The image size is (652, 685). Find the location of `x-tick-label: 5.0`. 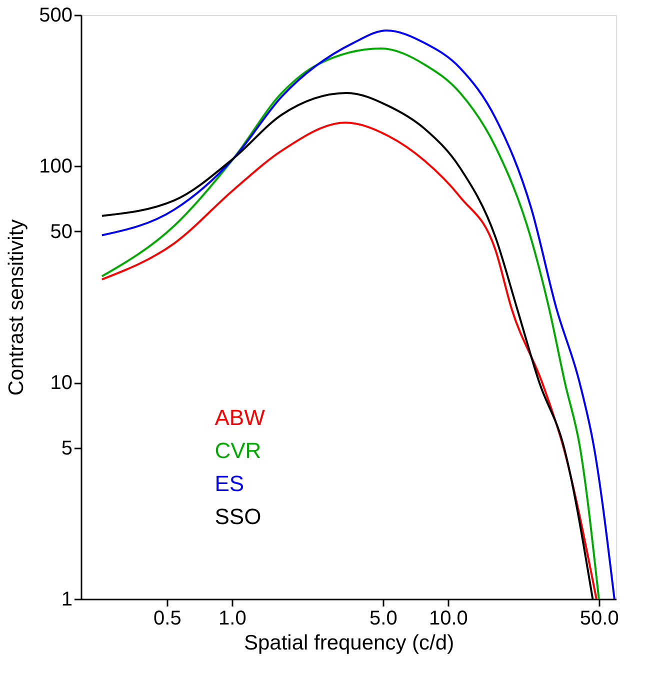

x-tick-label: 5.0 is located at coordinates (384, 619).